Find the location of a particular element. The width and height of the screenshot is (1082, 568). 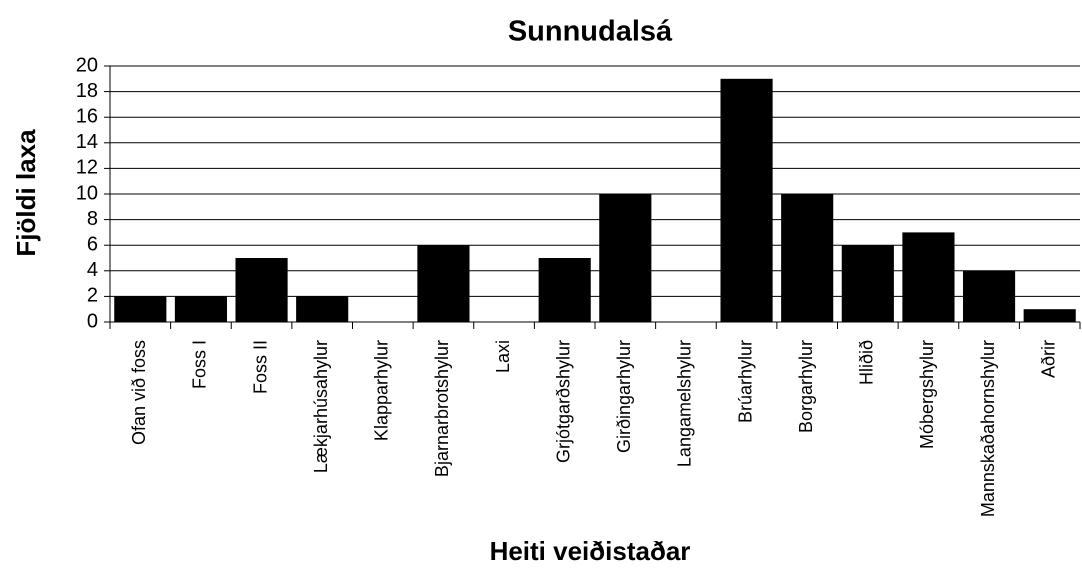

x-tick-label: Grjótgarðshylur is located at coordinates (563, 401).